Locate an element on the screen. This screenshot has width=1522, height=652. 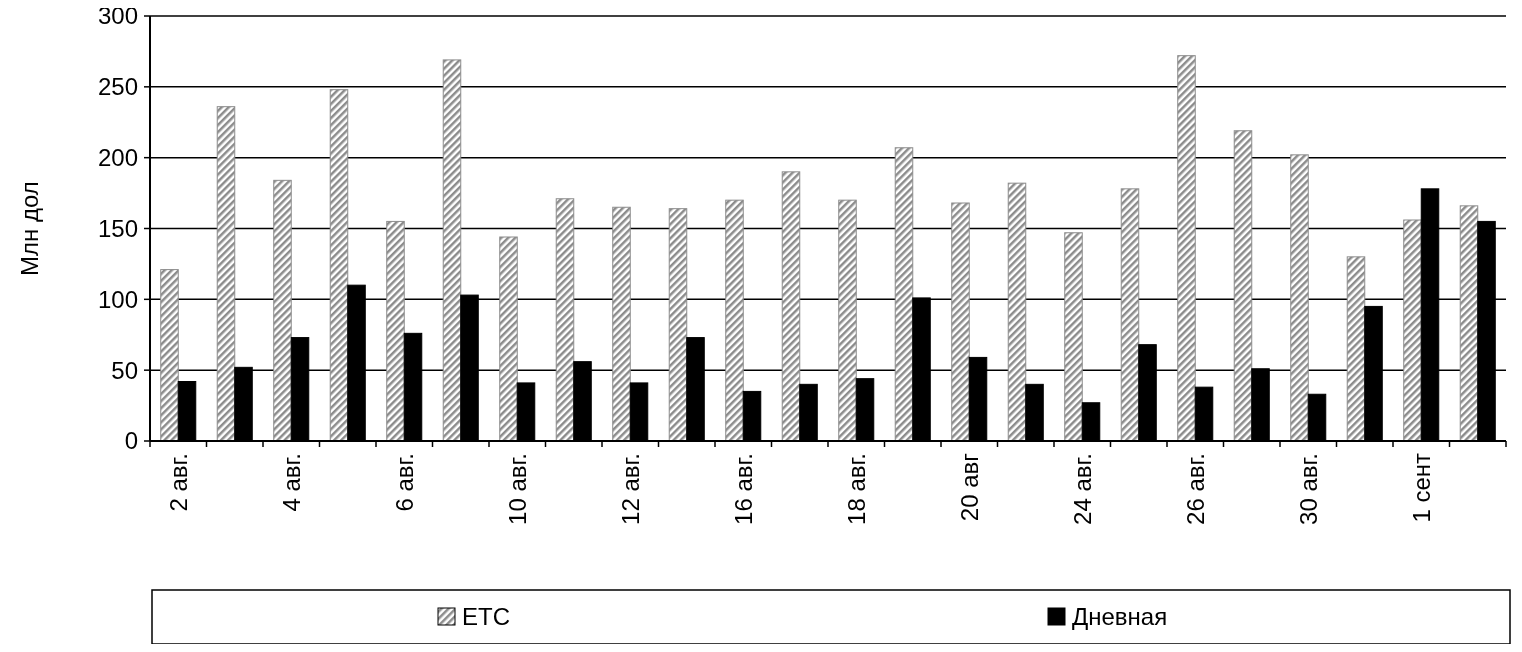
x-tick-label: 2 авг. is located at coordinates (178, 482).